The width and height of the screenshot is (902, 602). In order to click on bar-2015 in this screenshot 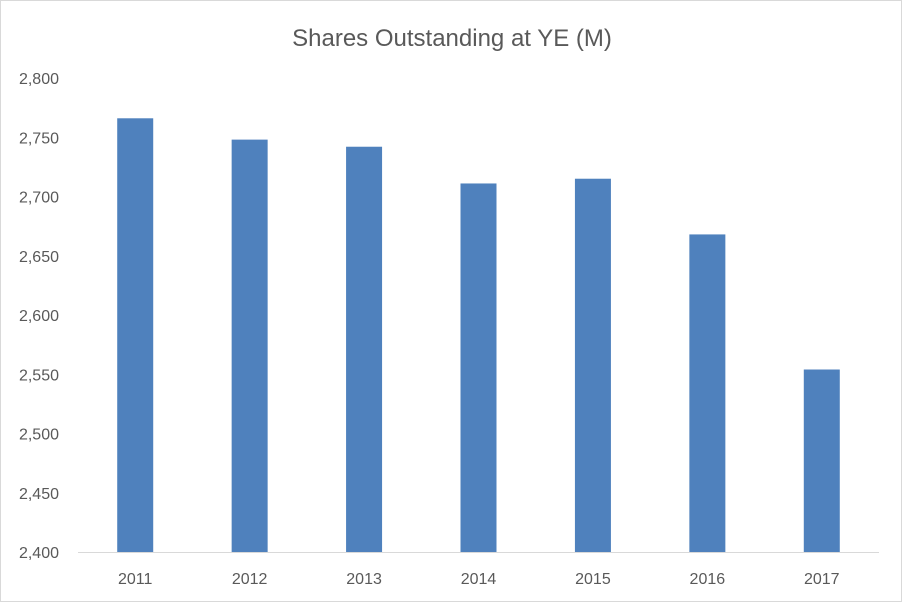, I will do `click(592, 365)`.